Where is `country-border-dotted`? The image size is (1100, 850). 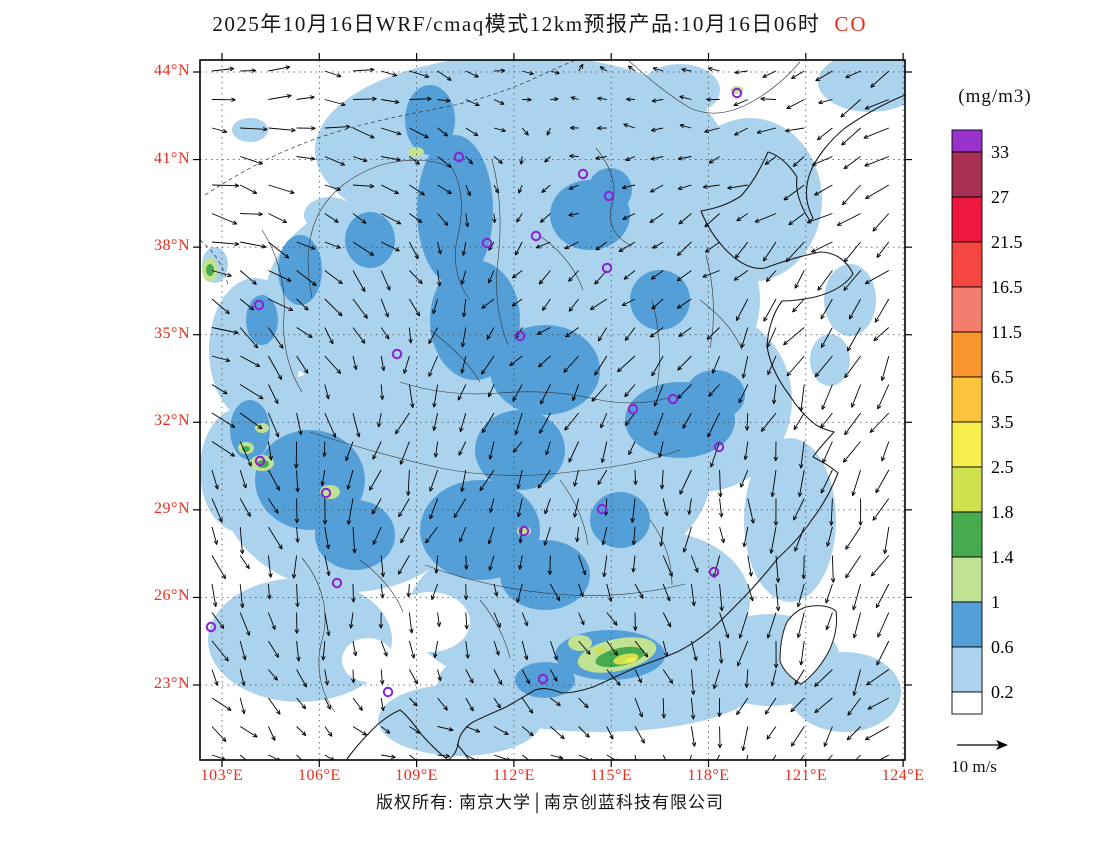 country-border-dotted is located at coordinates (390, 128).